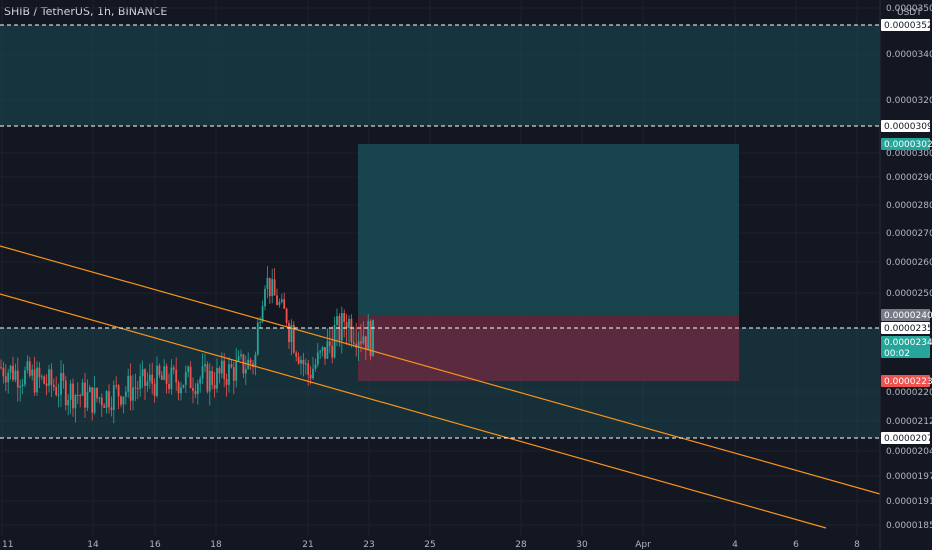  What do you see at coordinates (187, 345) in the screenshot?
I see `candles` at bounding box center [187, 345].